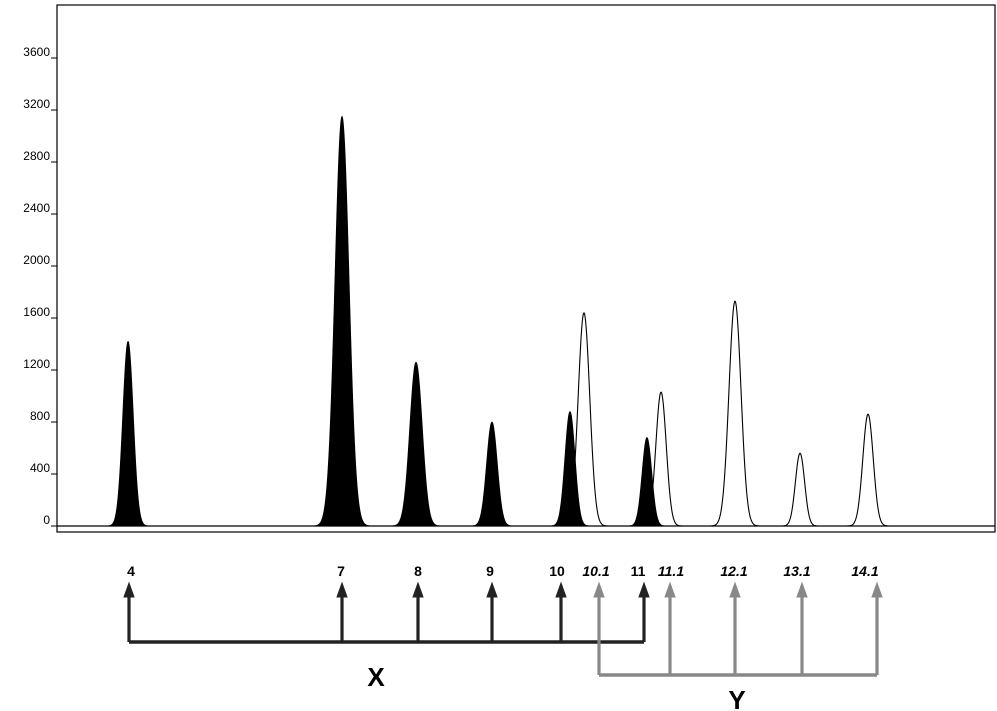 This screenshot has width=997, height=711. I want to click on y-tick-label: 2400, so click(36, 208).